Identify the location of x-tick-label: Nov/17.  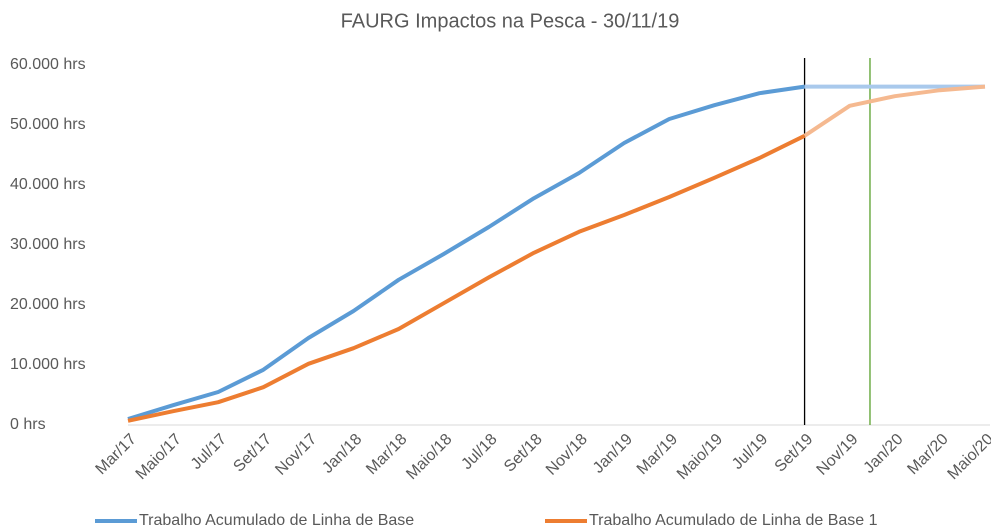
(296, 455).